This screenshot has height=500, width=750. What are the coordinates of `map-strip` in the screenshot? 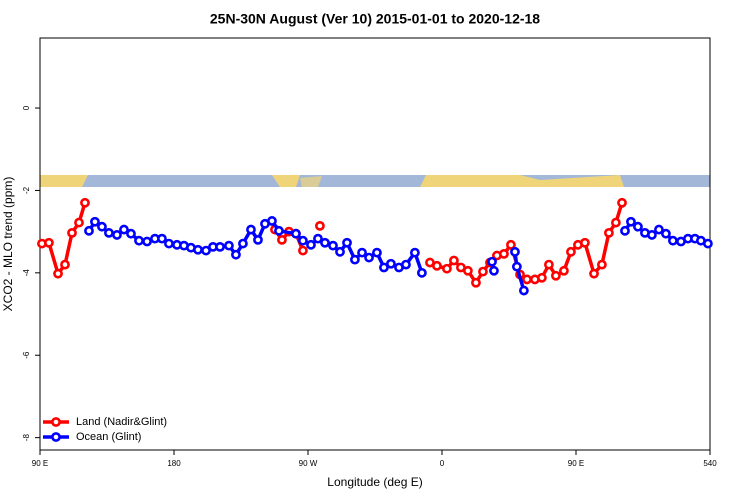 It's located at (375, 181).